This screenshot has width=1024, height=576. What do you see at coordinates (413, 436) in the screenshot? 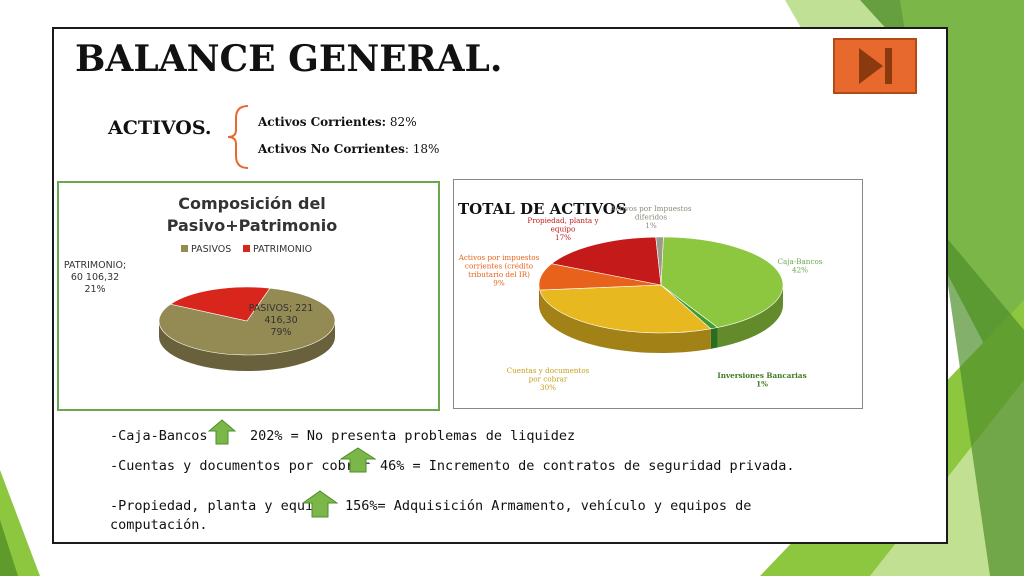
I see `note-caja-bancos-text: 202% = No presenta problemas de liquidez` at bounding box center [413, 436].